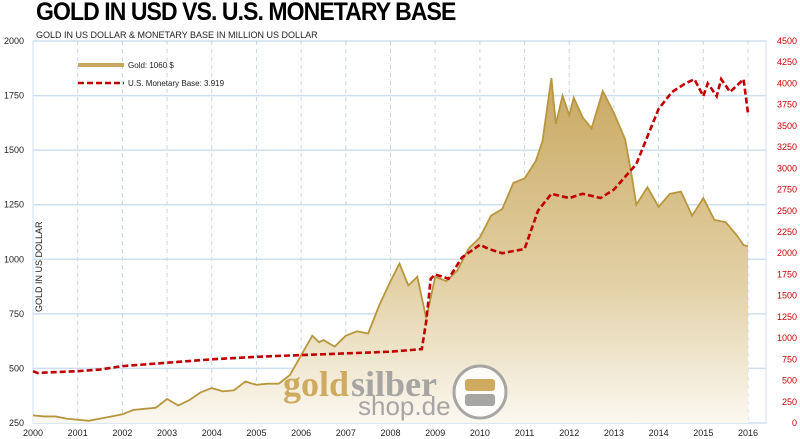 The height and width of the screenshot is (439, 800). I want to click on x-tick-label: 2000, so click(33, 433).